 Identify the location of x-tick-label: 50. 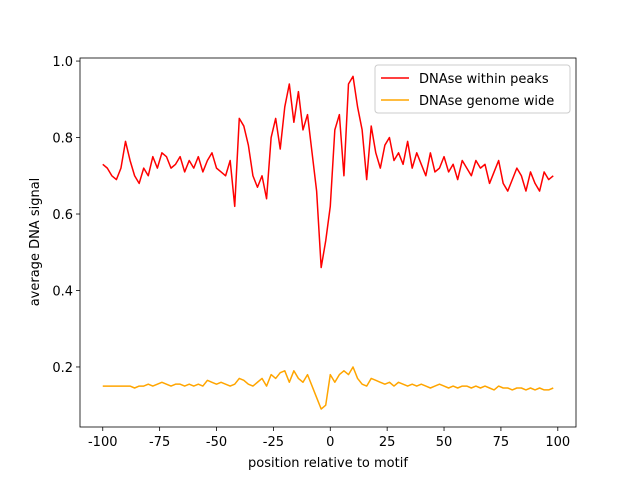
(444, 442).